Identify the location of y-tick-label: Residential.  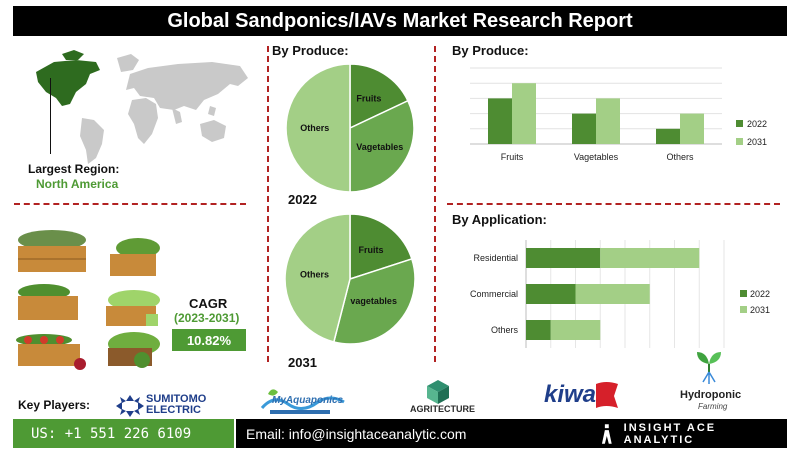
(495, 258).